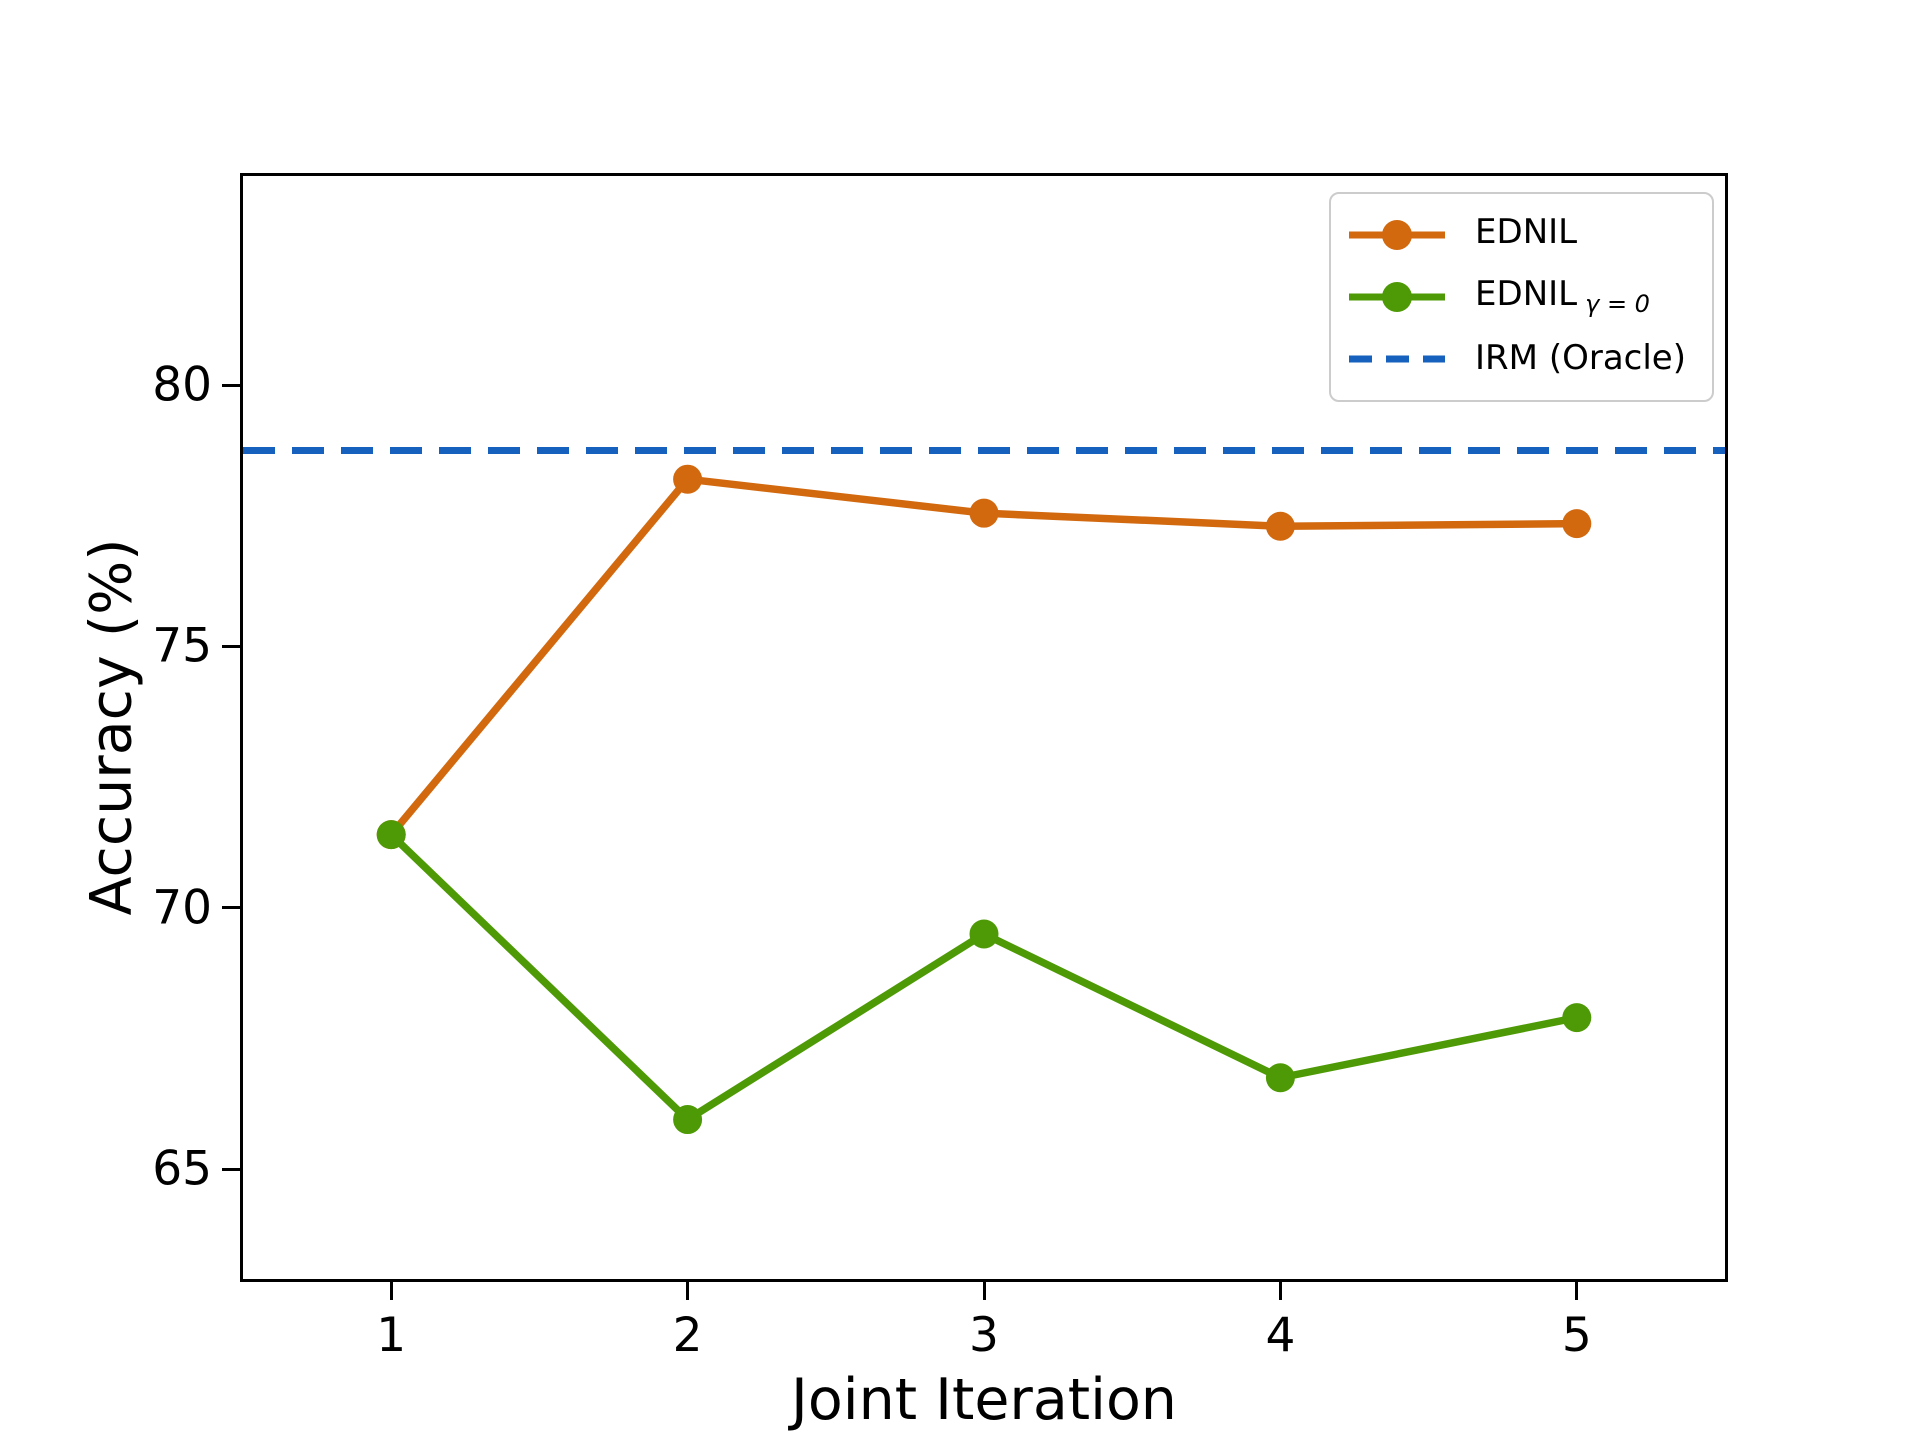 Image resolution: width=1920 pixels, height=1440 pixels. What do you see at coordinates (182, 385) in the screenshot?
I see `y-tick-label: 80` at bounding box center [182, 385].